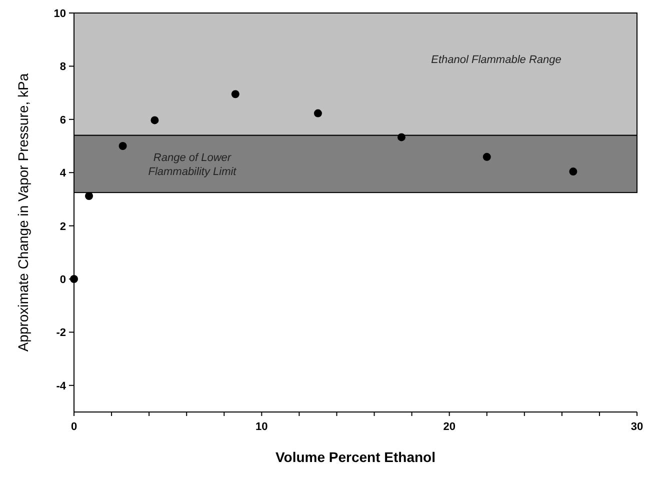 Image resolution: width=649 pixels, height=477 pixels. Describe the element at coordinates (496, 60) in the screenshot. I see `band-label: Ethanol Flammable Range` at that location.